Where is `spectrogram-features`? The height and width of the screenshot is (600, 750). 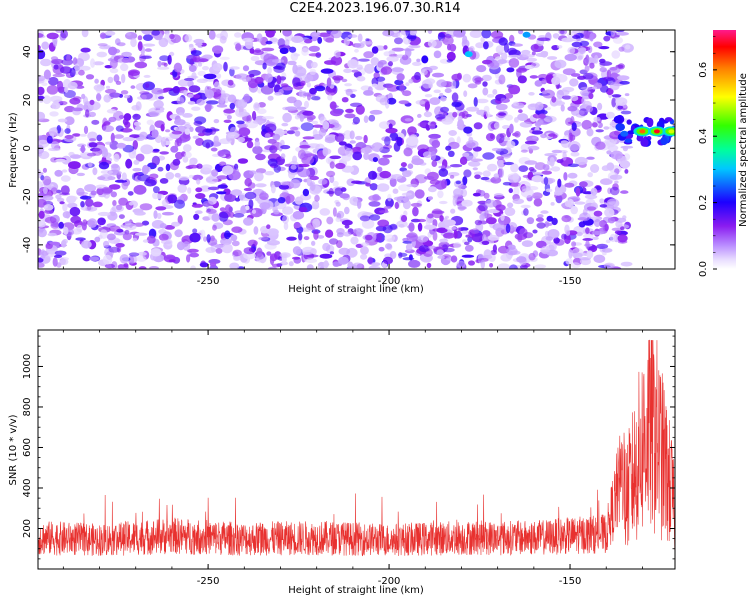
spectrogram-features is located at coordinates (569, 89).